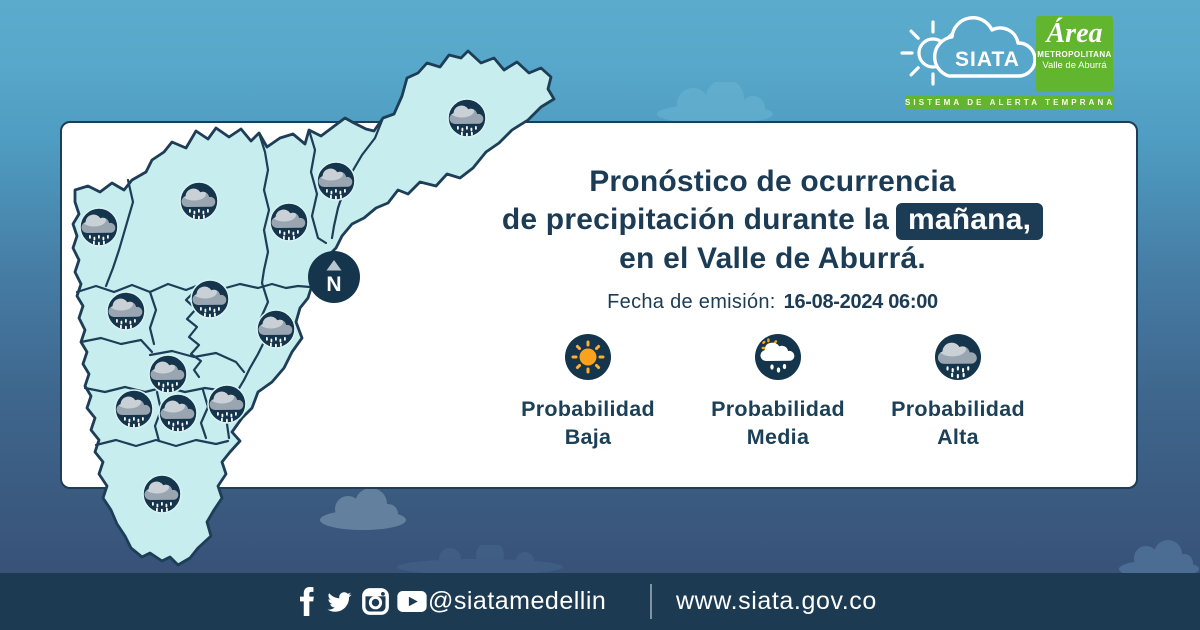 The image size is (1200, 630). What do you see at coordinates (588, 423) in the screenshot?
I see `legend-label: Probabilidad Baja` at bounding box center [588, 423].